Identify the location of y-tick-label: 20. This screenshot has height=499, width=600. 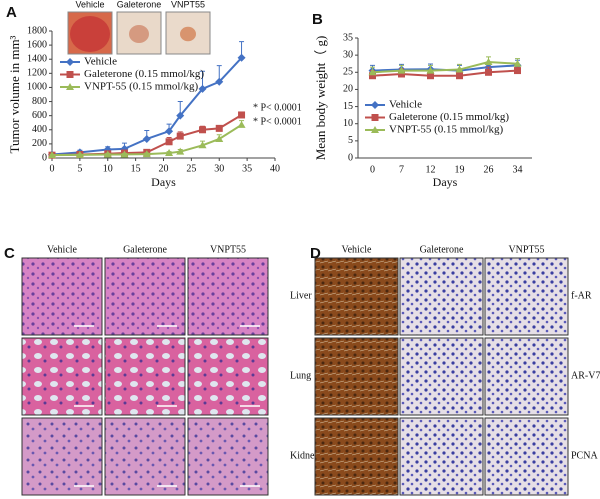
(348, 89).